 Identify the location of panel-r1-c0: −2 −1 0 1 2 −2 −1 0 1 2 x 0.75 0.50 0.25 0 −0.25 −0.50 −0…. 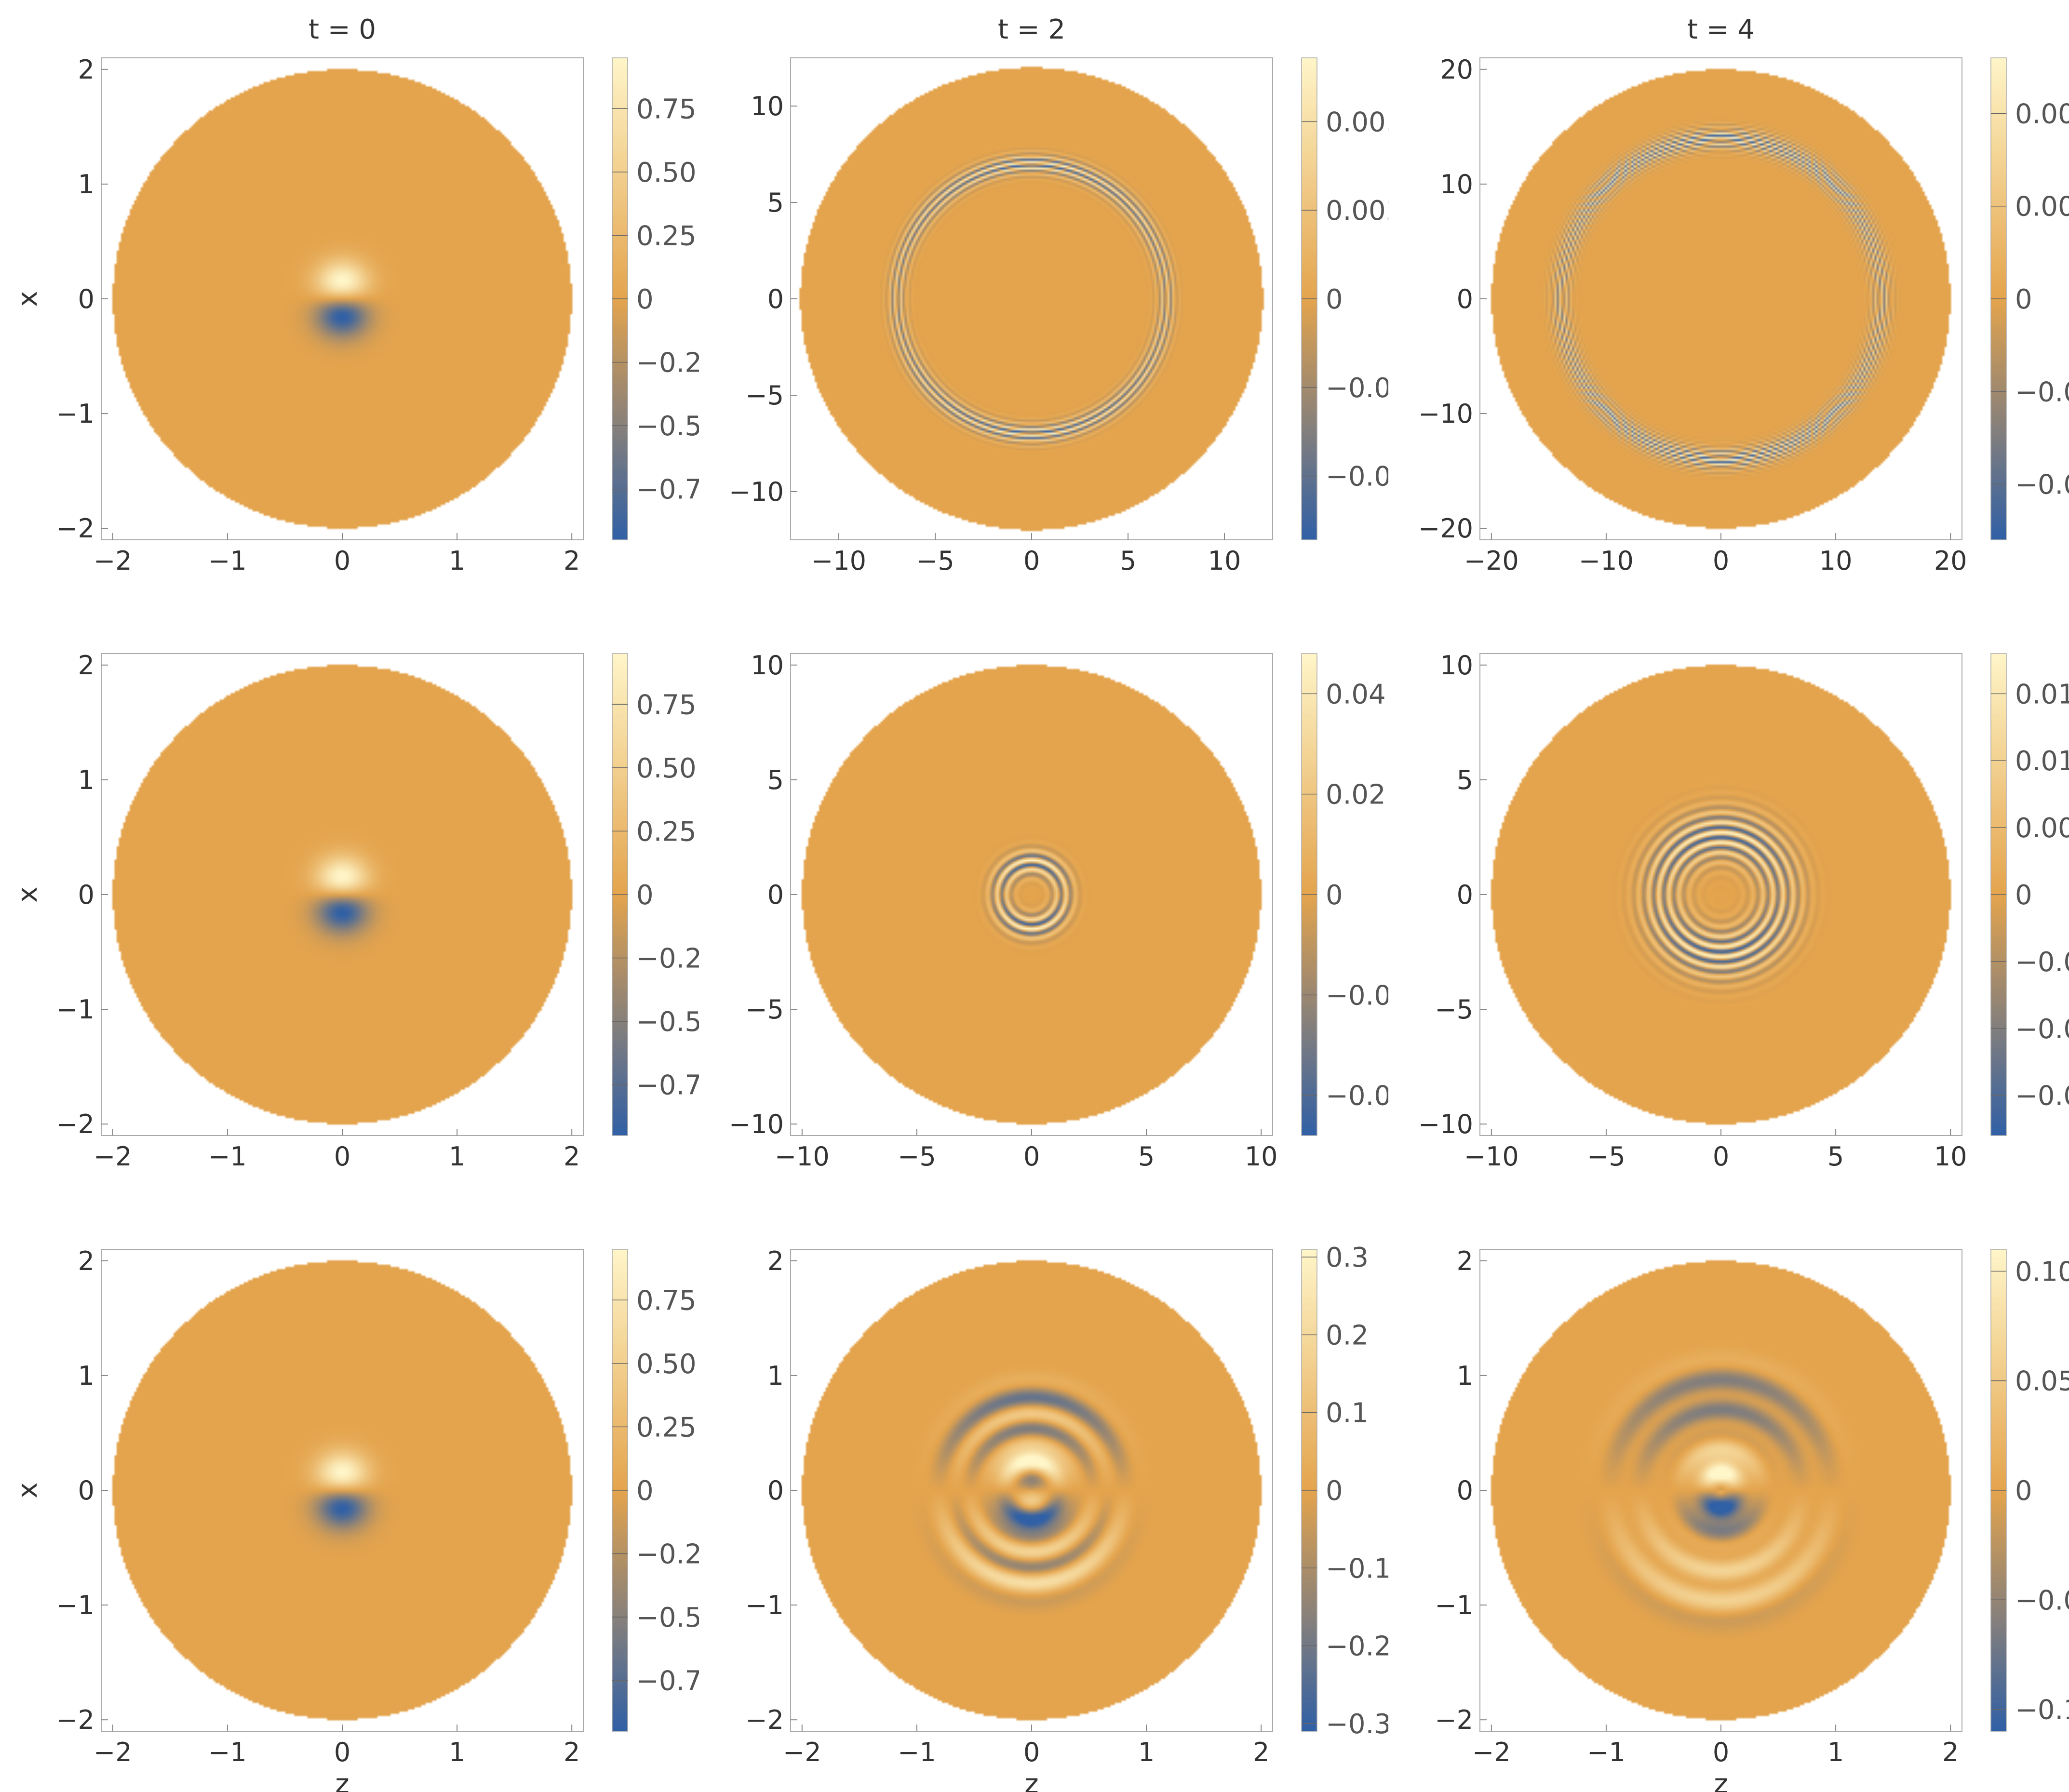
(355, 911).